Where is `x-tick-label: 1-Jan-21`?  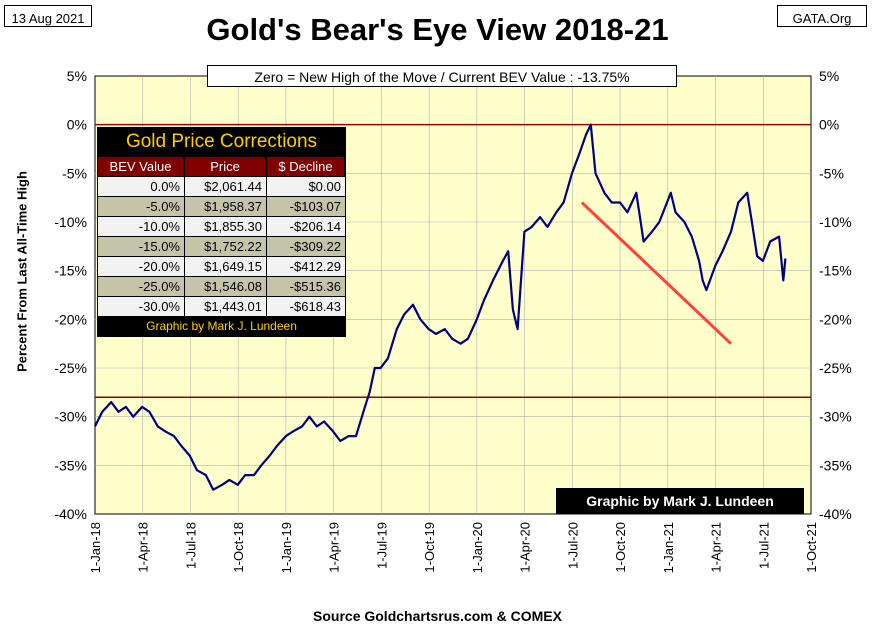 x-tick-label: 1-Jan-21 is located at coordinates (668, 547).